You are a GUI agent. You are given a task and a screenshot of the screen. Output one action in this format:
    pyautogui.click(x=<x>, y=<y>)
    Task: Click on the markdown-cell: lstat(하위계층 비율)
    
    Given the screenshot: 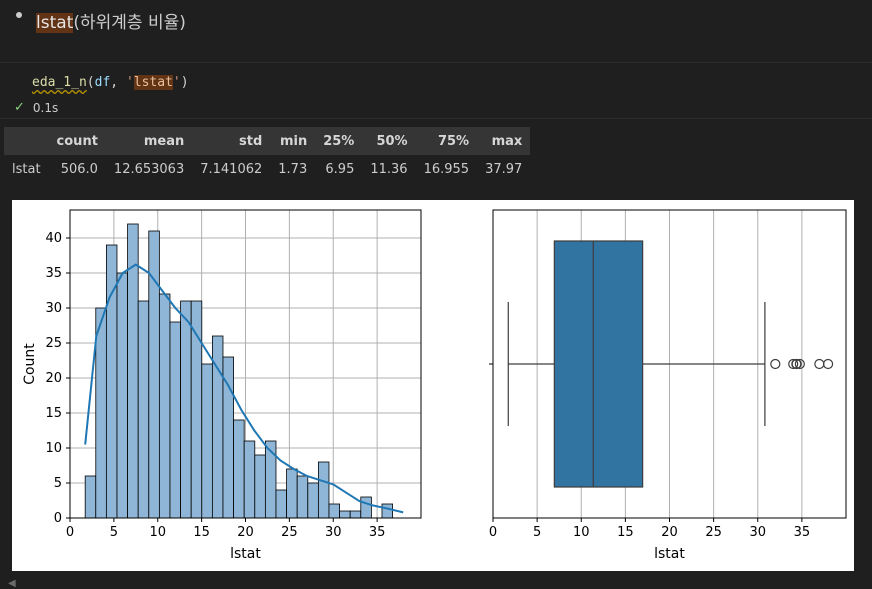 What is the action you would take?
    pyautogui.click(x=436, y=31)
    